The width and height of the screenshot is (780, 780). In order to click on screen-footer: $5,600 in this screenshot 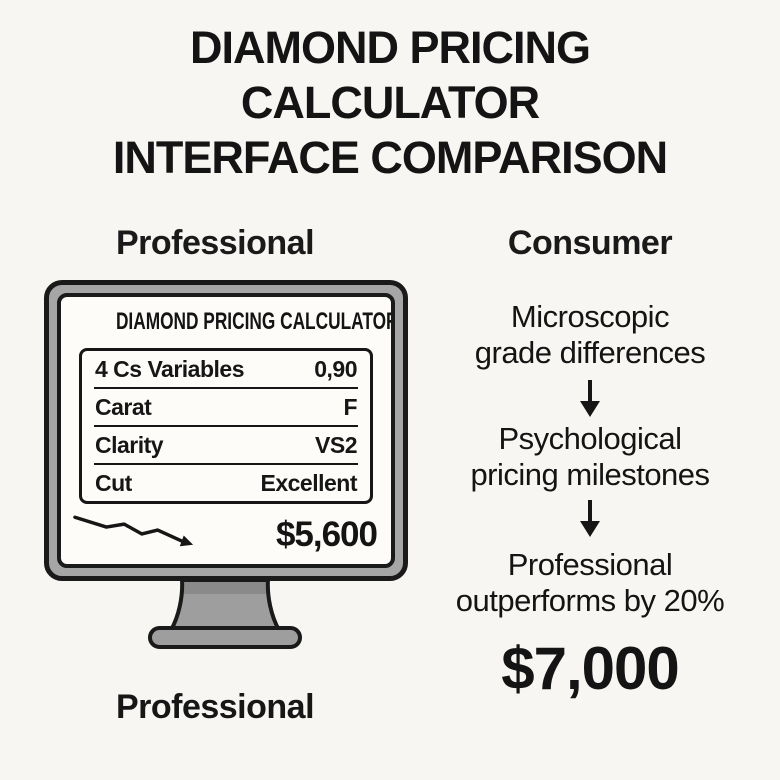, I will do `click(226, 530)`.